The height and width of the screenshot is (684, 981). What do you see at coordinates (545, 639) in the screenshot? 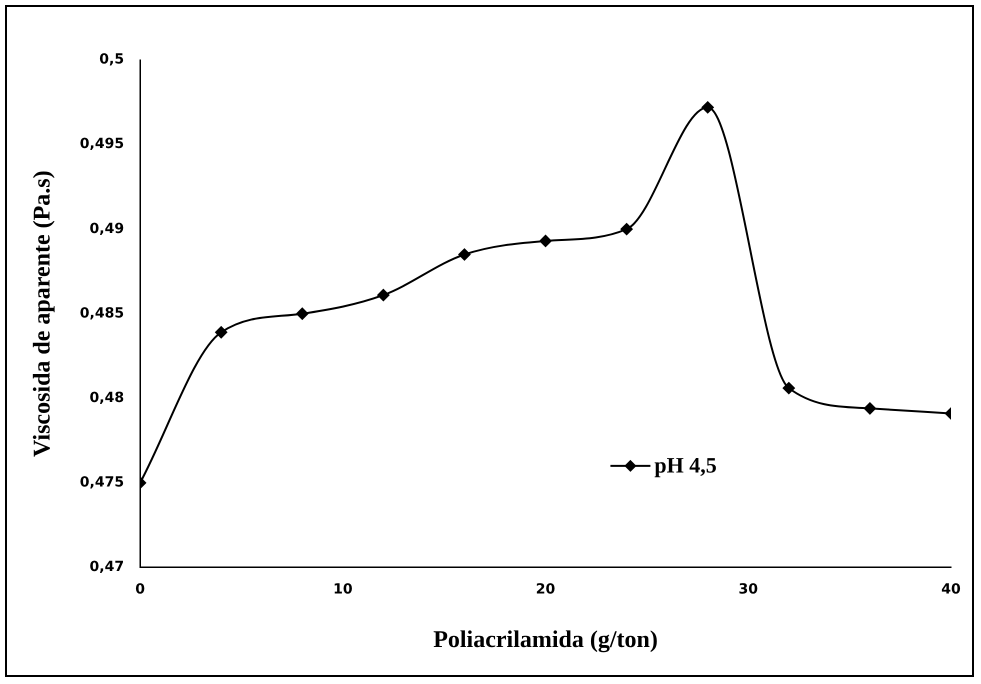
I see `x-axis-title: Poliacrilamida (g/ton)` at bounding box center [545, 639].